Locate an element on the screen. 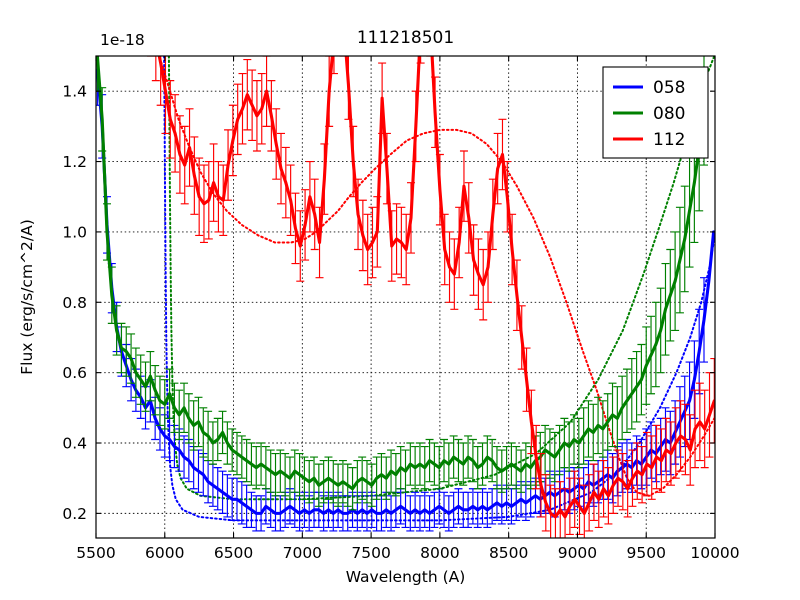 This screenshot has width=800, height=600. y-tick-label: 1.2 is located at coordinates (74, 162).